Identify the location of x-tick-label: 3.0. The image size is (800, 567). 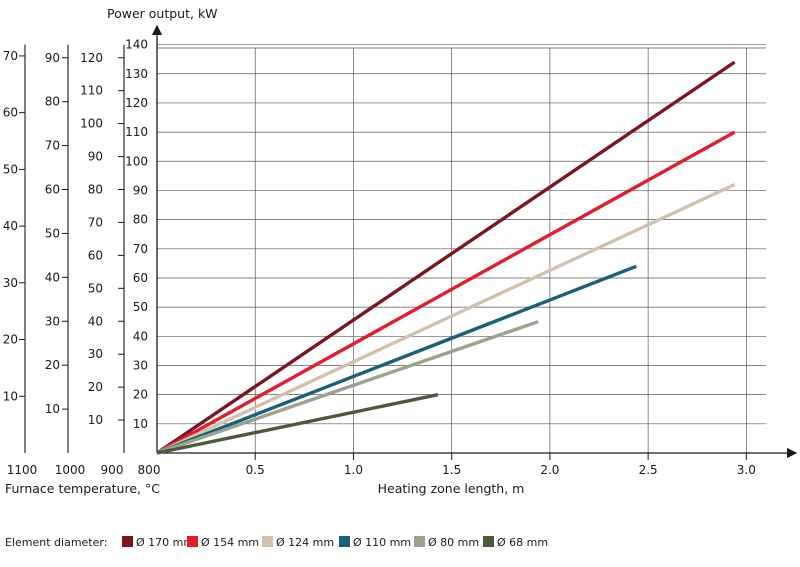
(746, 470).